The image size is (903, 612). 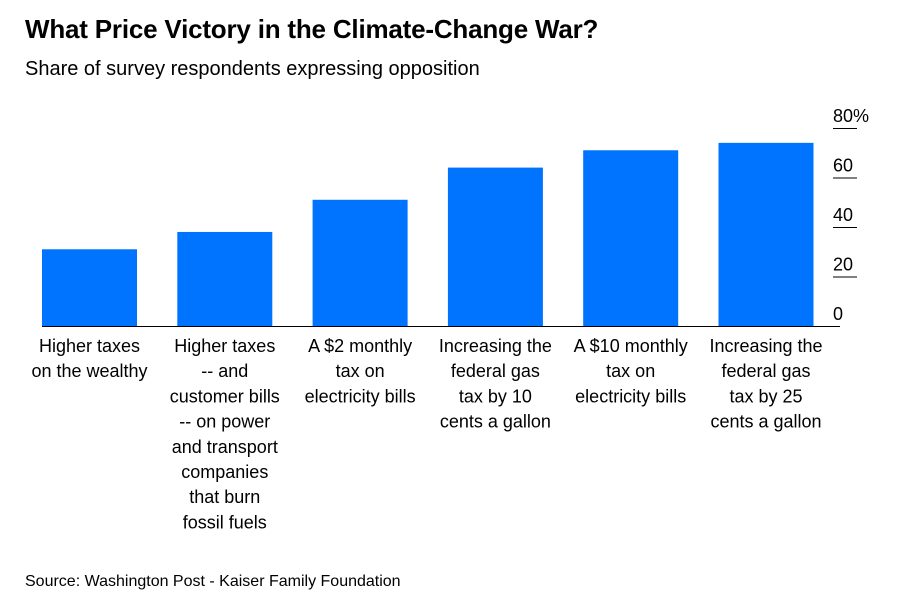 What do you see at coordinates (495, 396) in the screenshot?
I see `x-tick-label-line: tax by 10` at bounding box center [495, 396].